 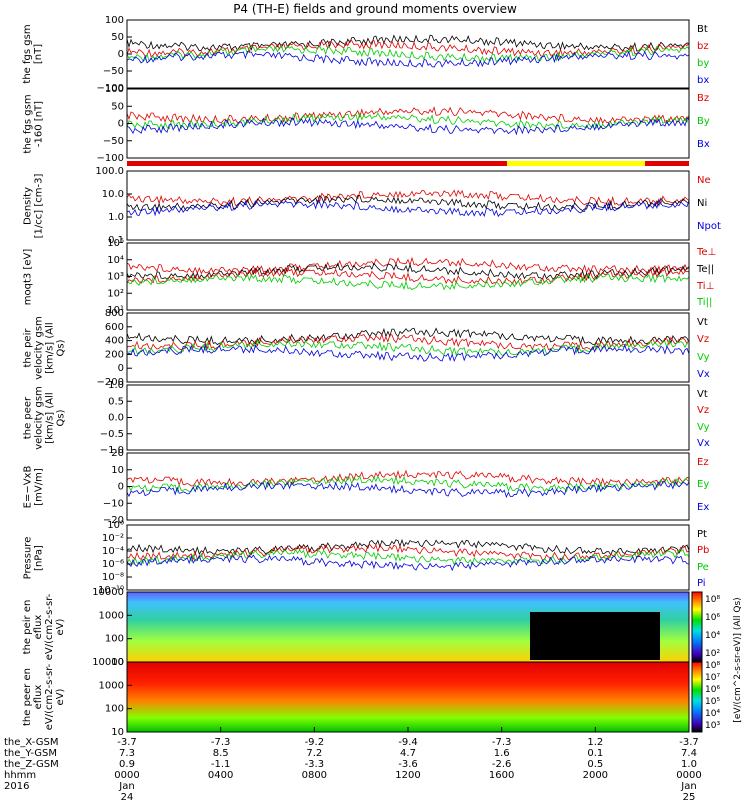 I want to click on ytick-label: 10⁻⁶, so click(x=113, y=564).